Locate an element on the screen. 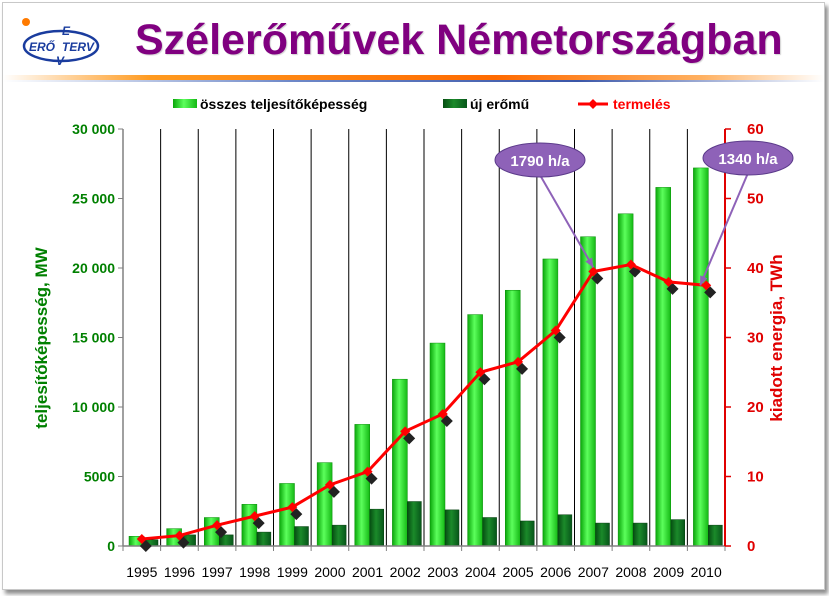  right-tick-label: 20 is located at coordinates (755, 407).